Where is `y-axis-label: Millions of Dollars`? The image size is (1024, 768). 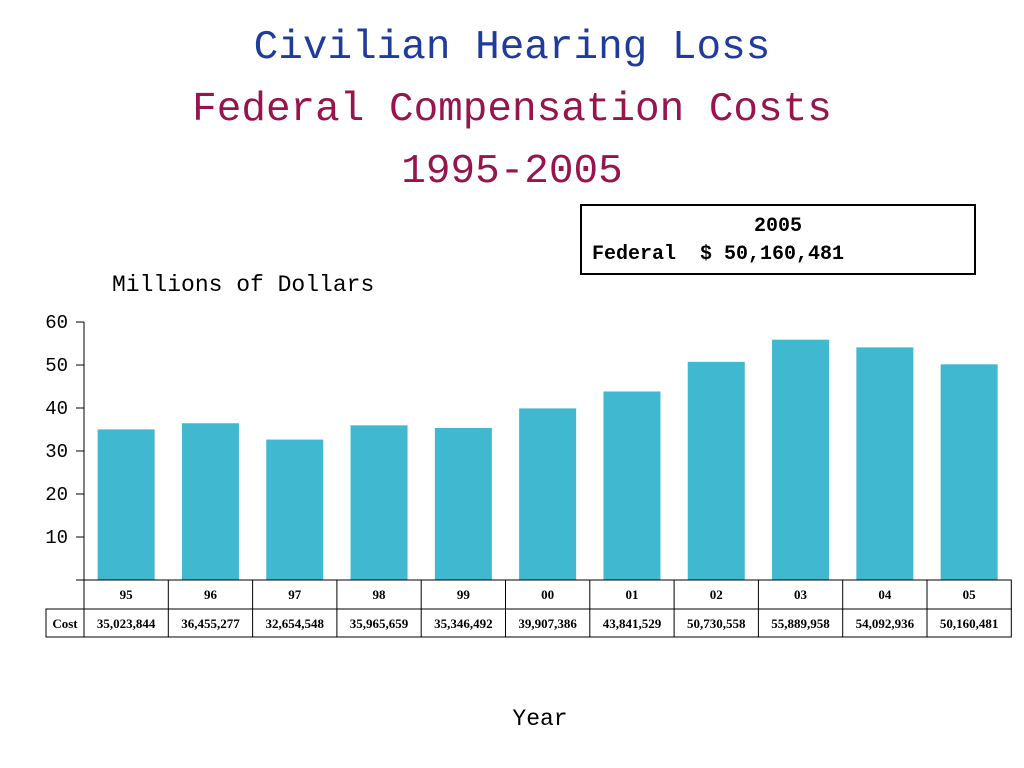 y-axis-label: Millions of Dollars is located at coordinates (243, 285).